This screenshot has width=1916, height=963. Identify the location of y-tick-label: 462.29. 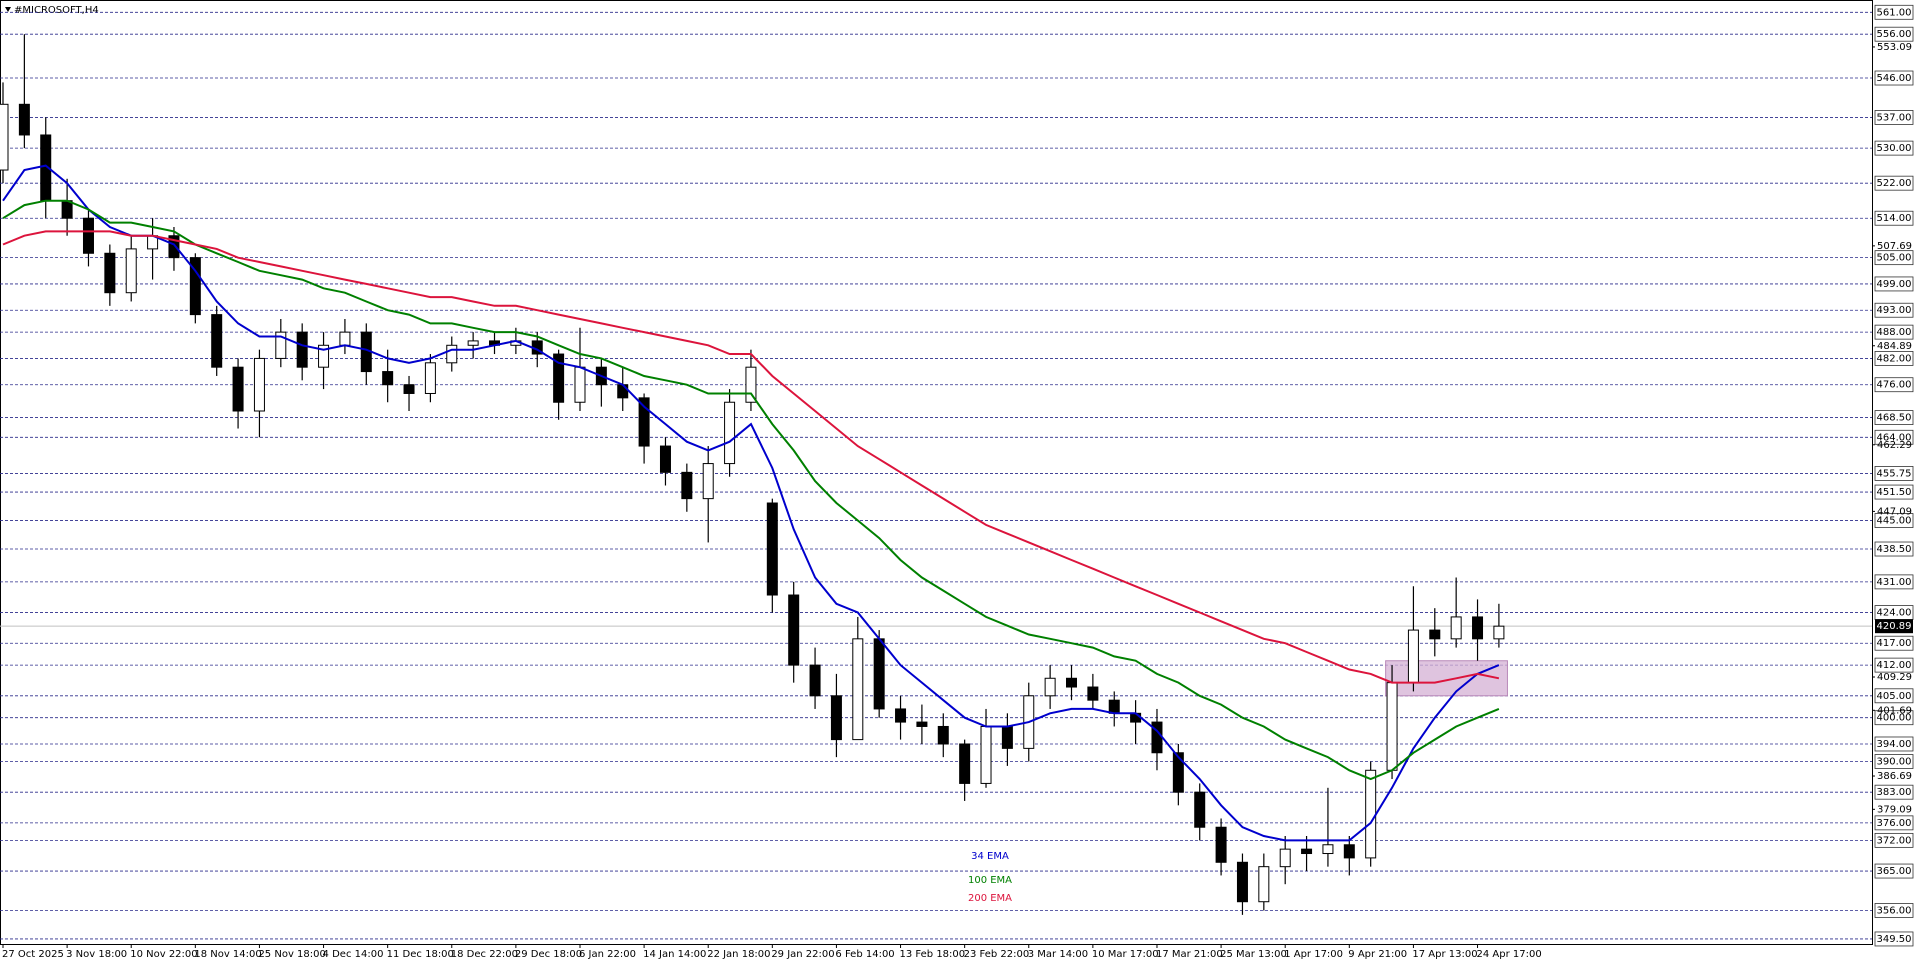
(1894, 445).